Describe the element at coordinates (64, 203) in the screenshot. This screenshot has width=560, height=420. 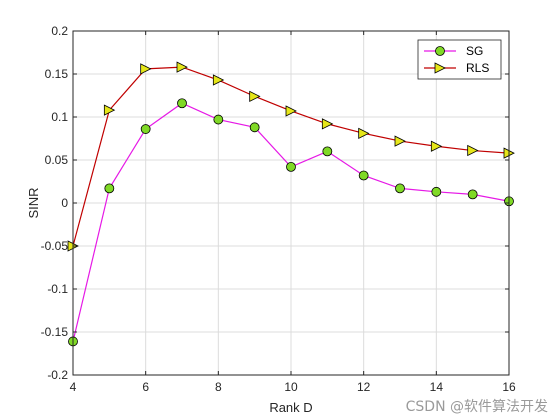
I see `y-tick-label: 0` at that location.